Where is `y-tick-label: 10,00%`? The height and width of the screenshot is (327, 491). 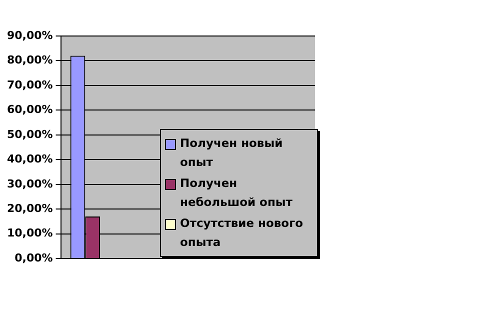
y-tick-label: 10,00% is located at coordinates (29, 233).